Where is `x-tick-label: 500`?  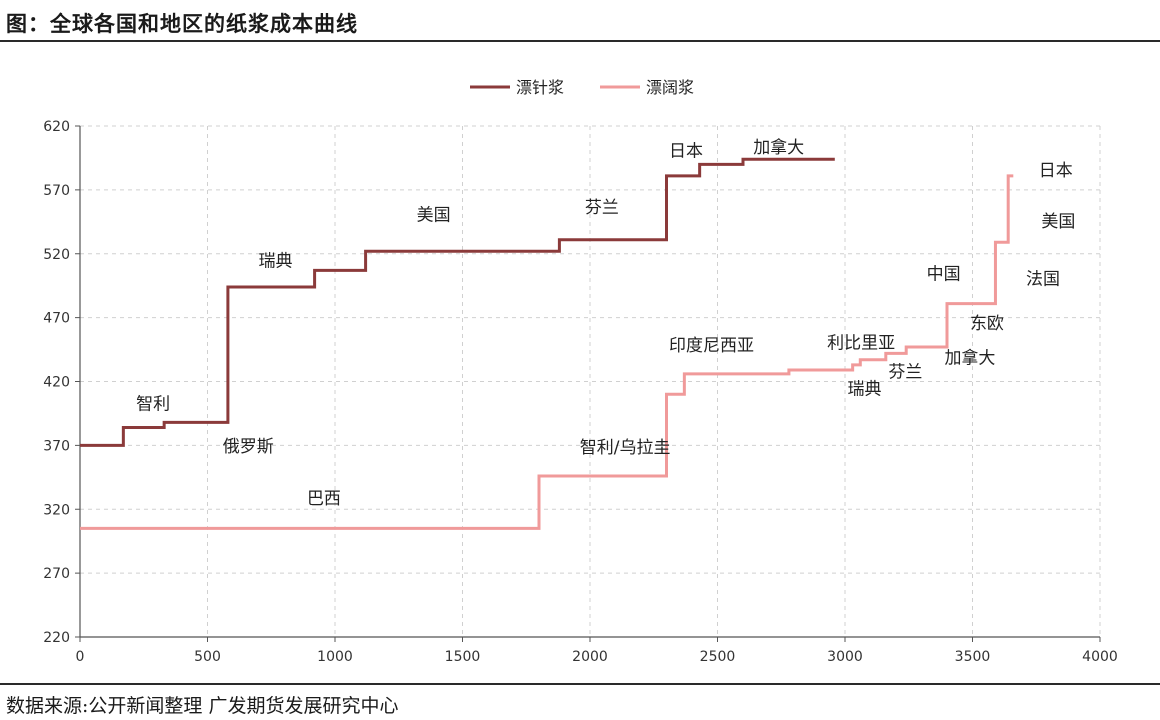 x-tick-label: 500 is located at coordinates (207, 657).